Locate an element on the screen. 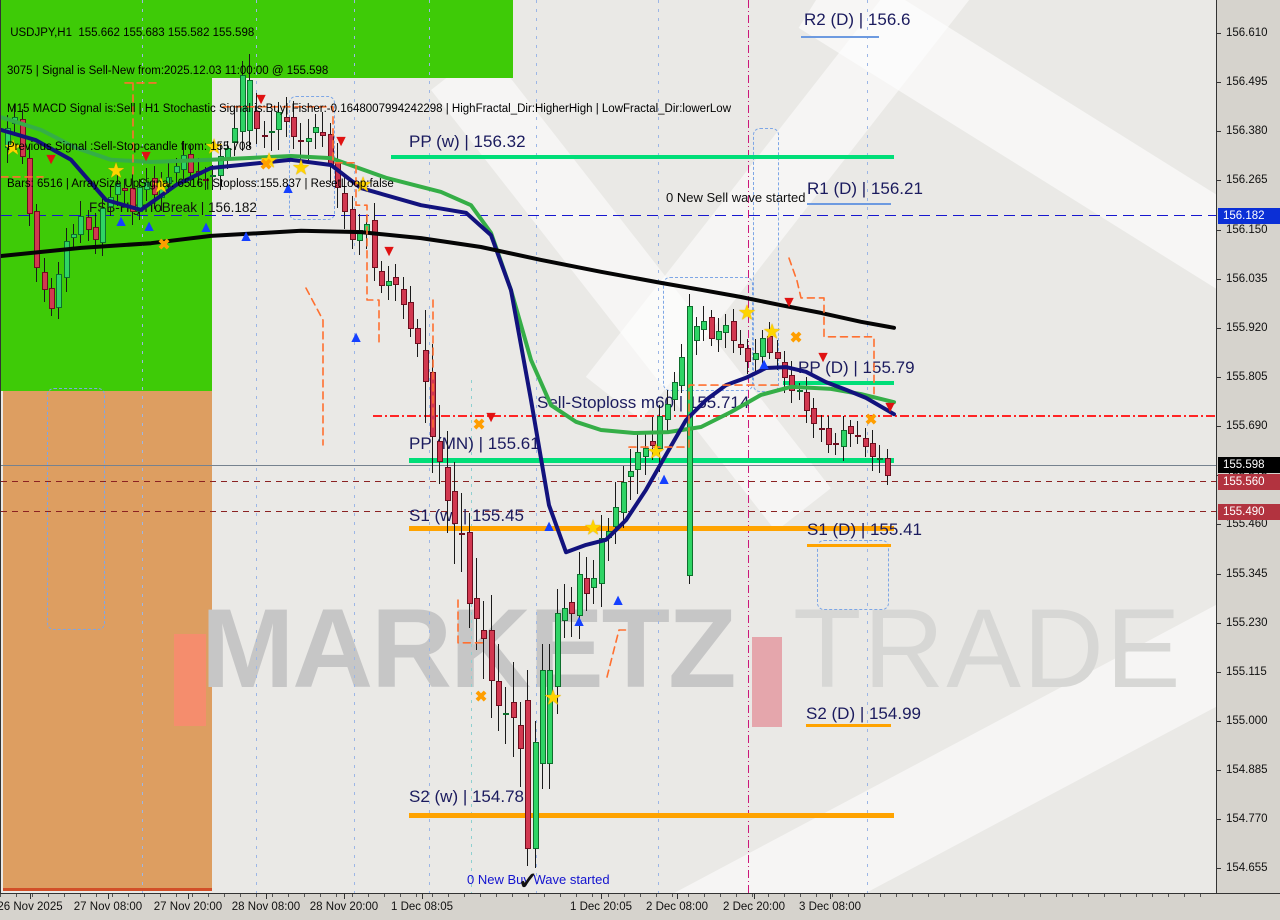 This screenshot has width=1280, height=920. level-label-r2-d: R2 (D) | 156.6 is located at coordinates (857, 20).